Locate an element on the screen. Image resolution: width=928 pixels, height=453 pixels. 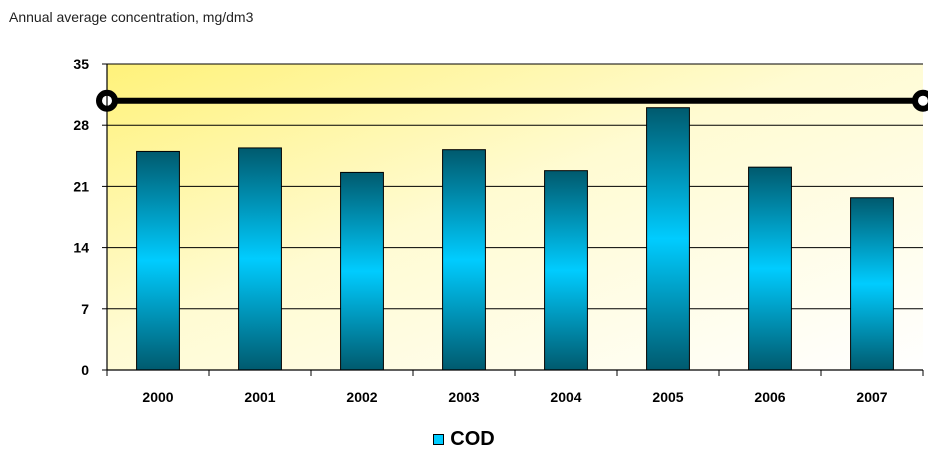
reference-line-marker-right is located at coordinates (920, 100).